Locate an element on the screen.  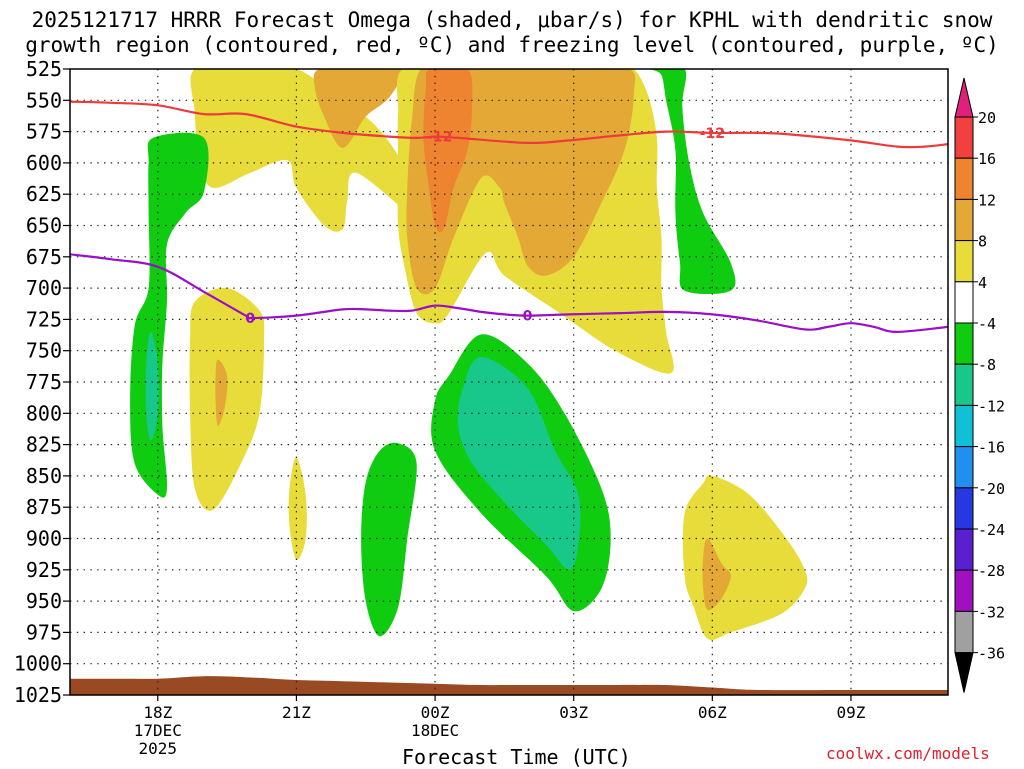
omega-region-left-teal is located at coordinates (152, 386).